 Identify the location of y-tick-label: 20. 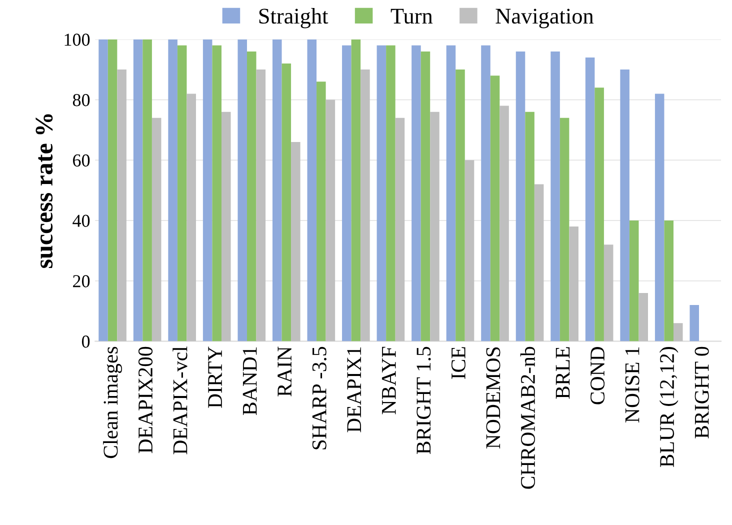
(81, 281).